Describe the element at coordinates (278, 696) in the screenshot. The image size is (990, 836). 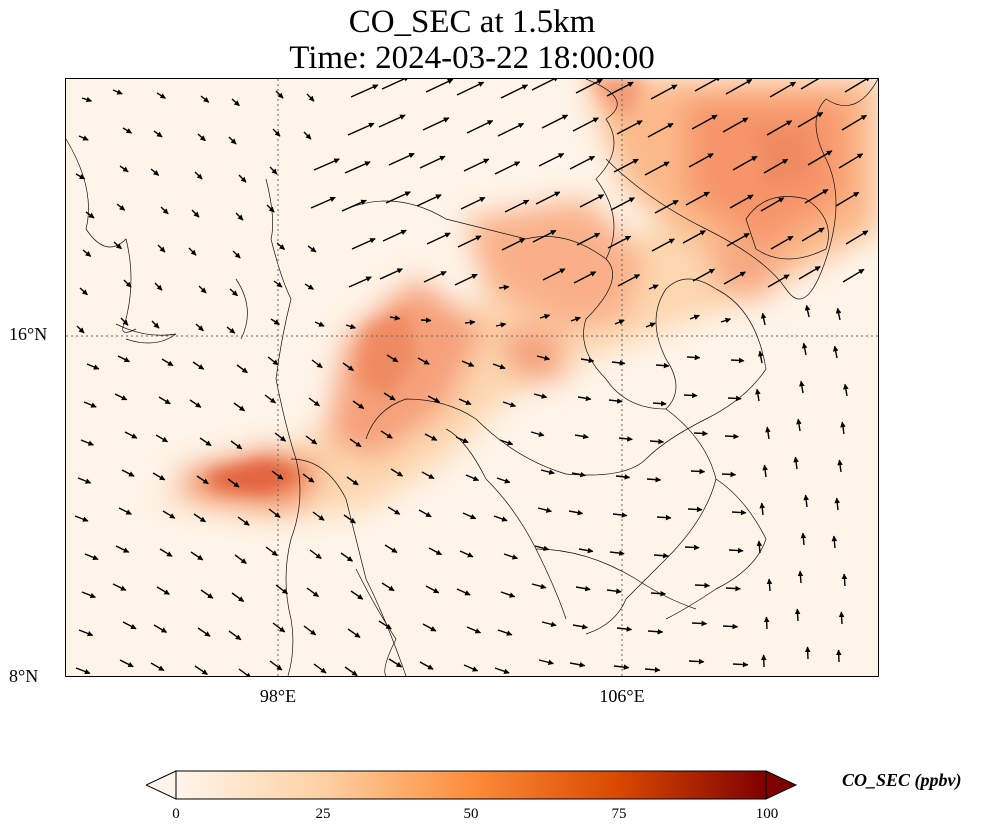
I see `lon-tick-98e: 98°E` at that location.